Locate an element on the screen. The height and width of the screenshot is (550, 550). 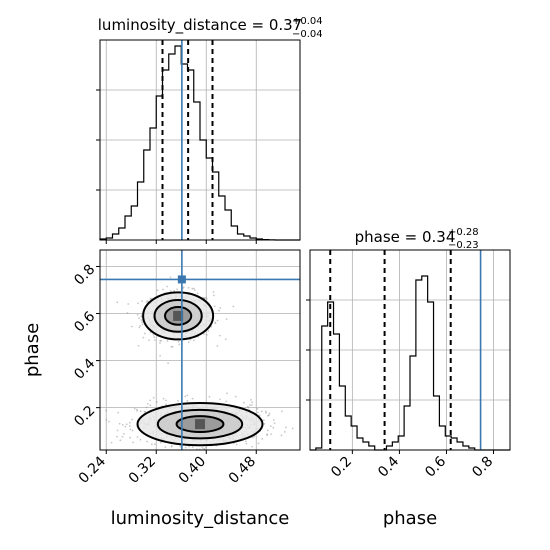
x-tick-label: 0.8 is located at coordinates (482, 467).